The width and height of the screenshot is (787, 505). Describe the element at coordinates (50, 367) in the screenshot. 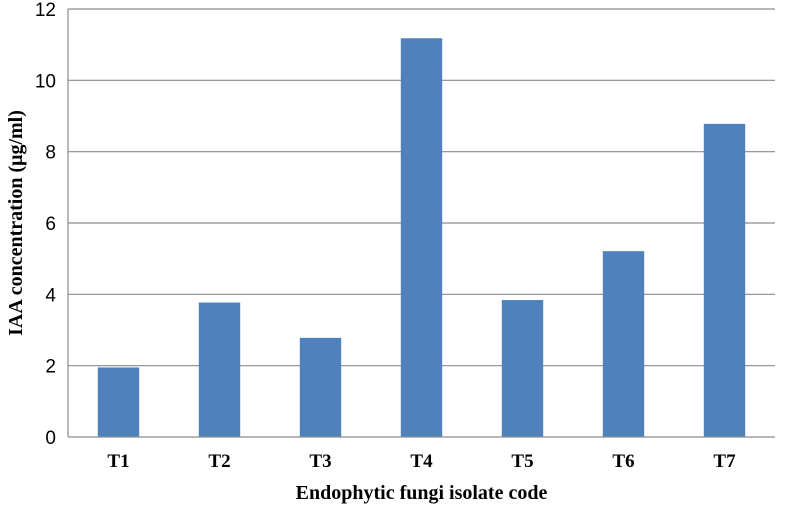

I see `y-tick-label: 2` at that location.